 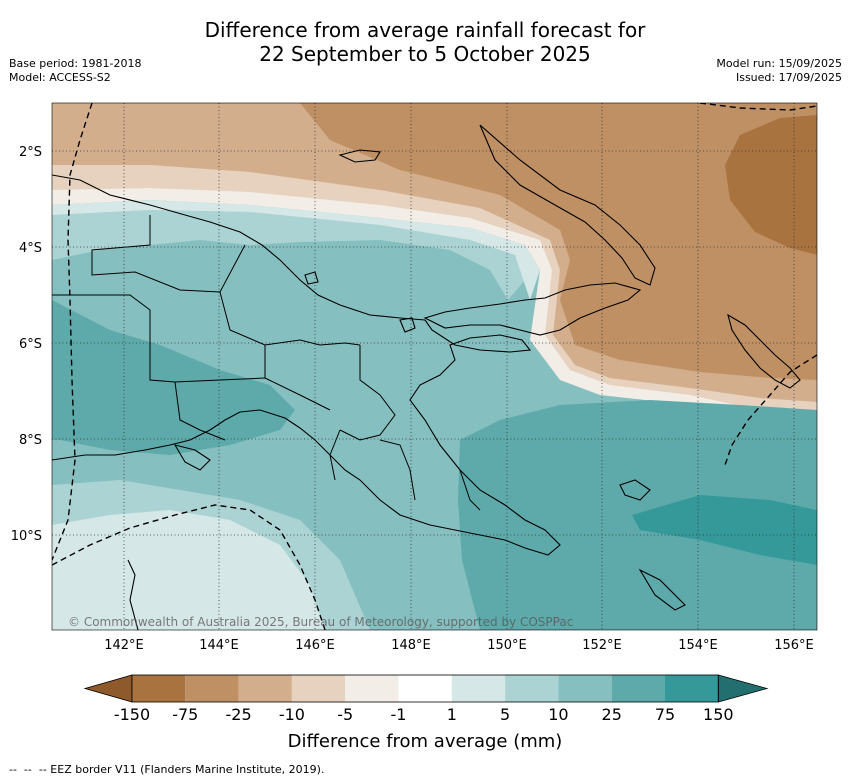 What do you see at coordinates (425, 54) in the screenshot?
I see `title-line-2: 22 September to 5 October 2025` at bounding box center [425, 54].